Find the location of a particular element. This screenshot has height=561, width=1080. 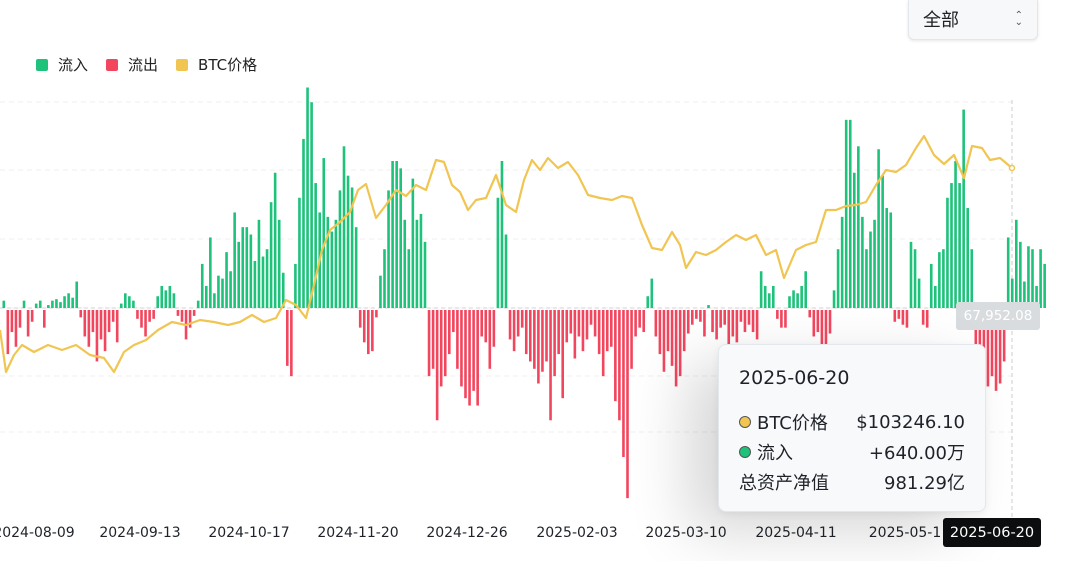

crosshair-y-label: 67,952.08 is located at coordinates (998, 316).